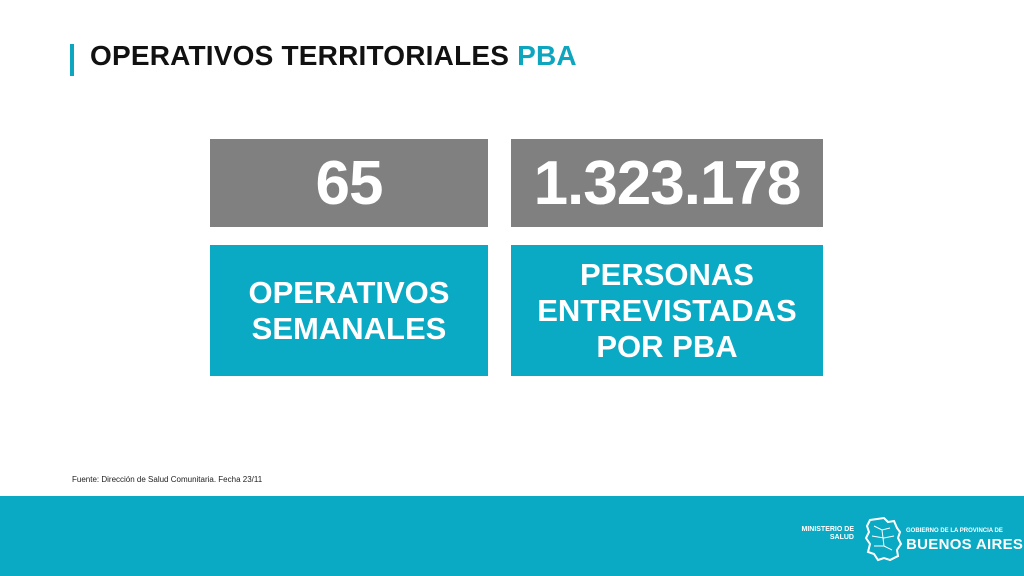 This screenshot has height=576, width=1024. I want to click on title-accent-bar, so click(72, 60).